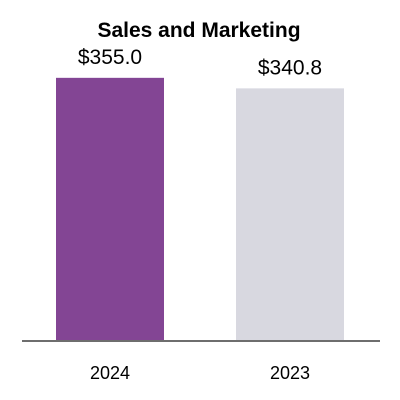  What do you see at coordinates (110, 373) in the screenshot?
I see `x-tick-label-2024: 2024` at bounding box center [110, 373].